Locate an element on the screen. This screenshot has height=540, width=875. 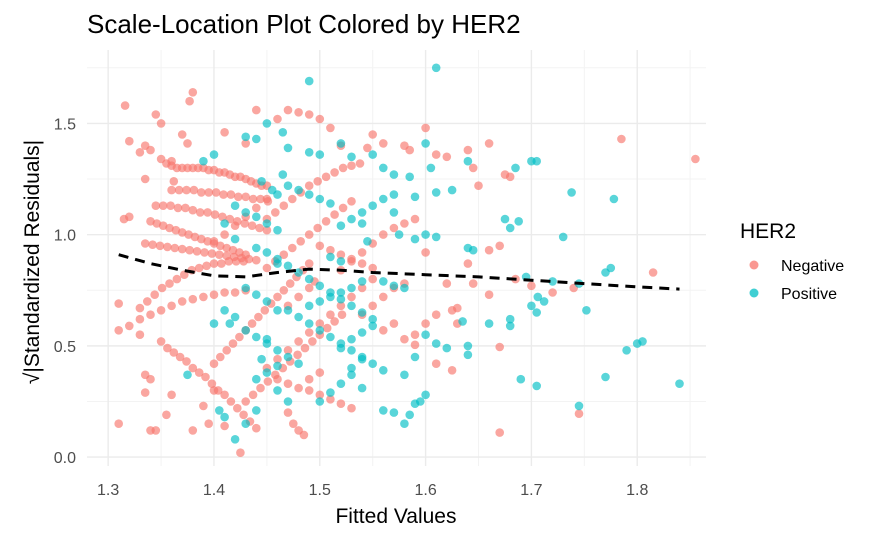
legend-title: HER2 is located at coordinates (768, 231).